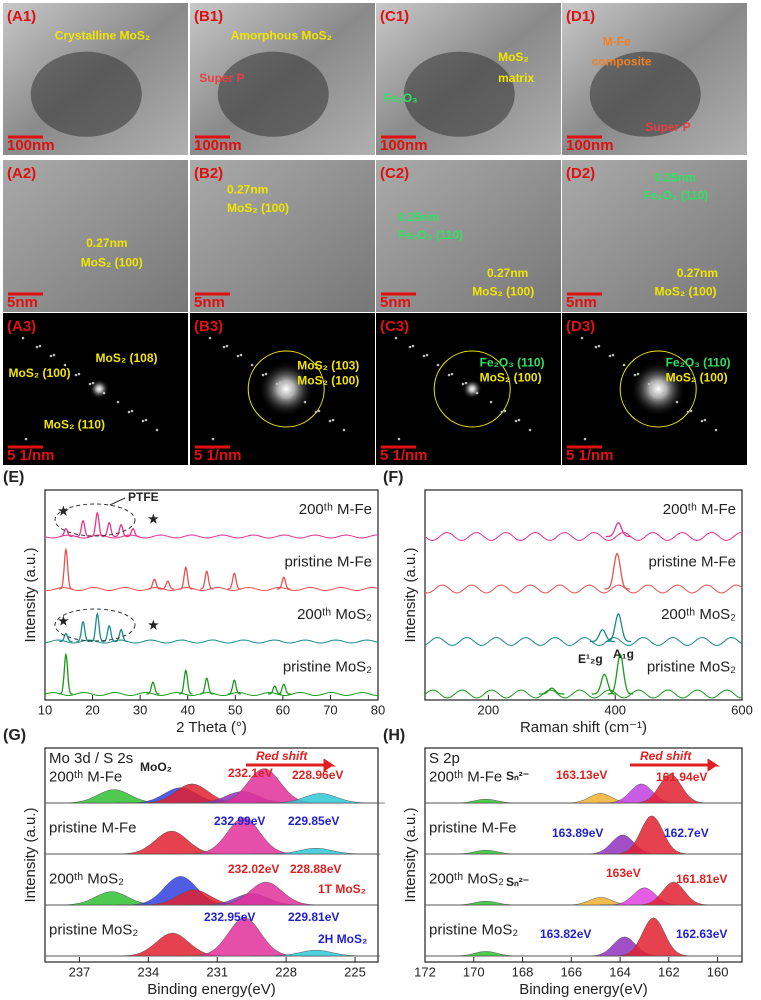 The image size is (761, 1000). What do you see at coordinates (580, 16) in the screenshot?
I see `panel-label: (D1)` at bounding box center [580, 16].